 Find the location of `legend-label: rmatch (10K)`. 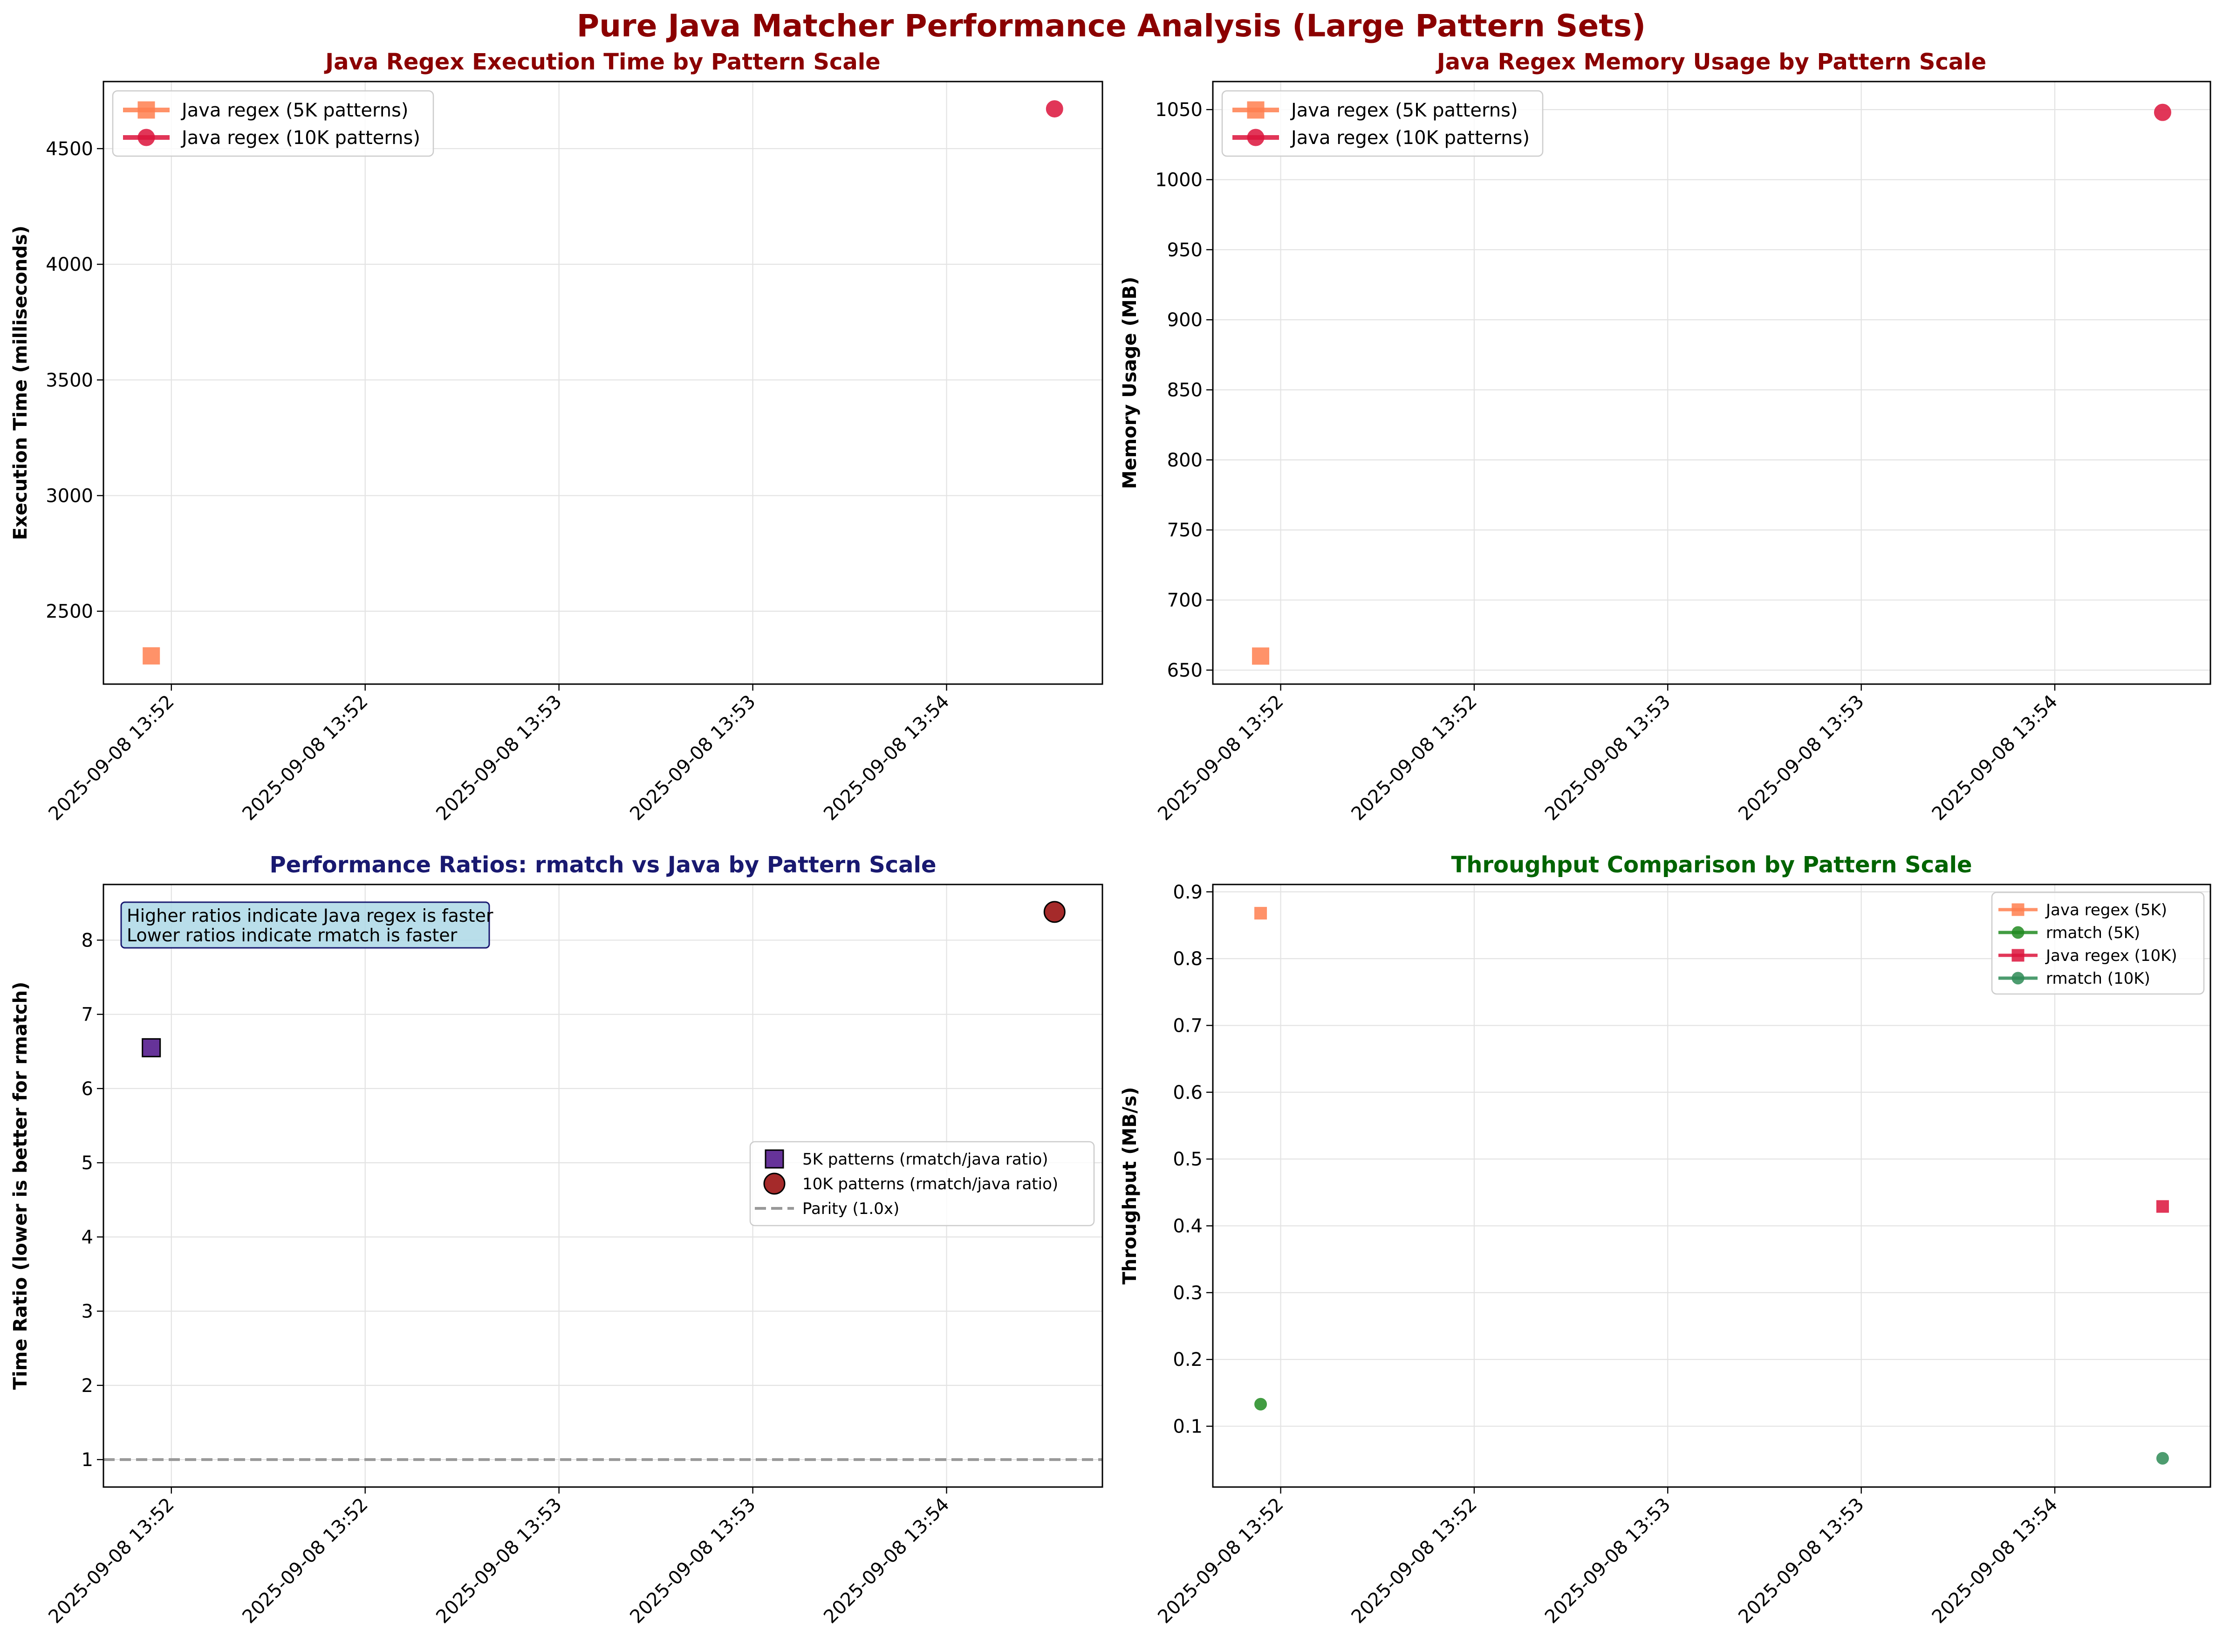

legend-label: rmatch (10K) is located at coordinates (2098, 978).